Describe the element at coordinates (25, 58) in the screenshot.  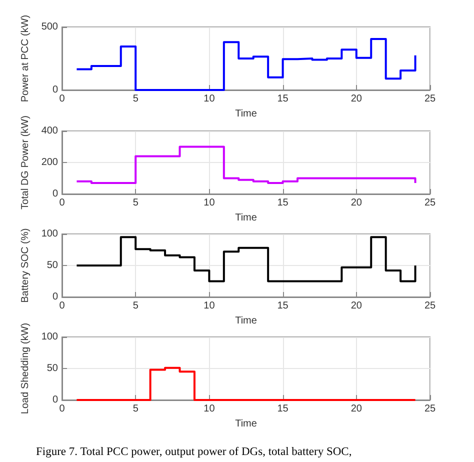
I see `y-axis-title: Power at PCC (kW)` at that location.